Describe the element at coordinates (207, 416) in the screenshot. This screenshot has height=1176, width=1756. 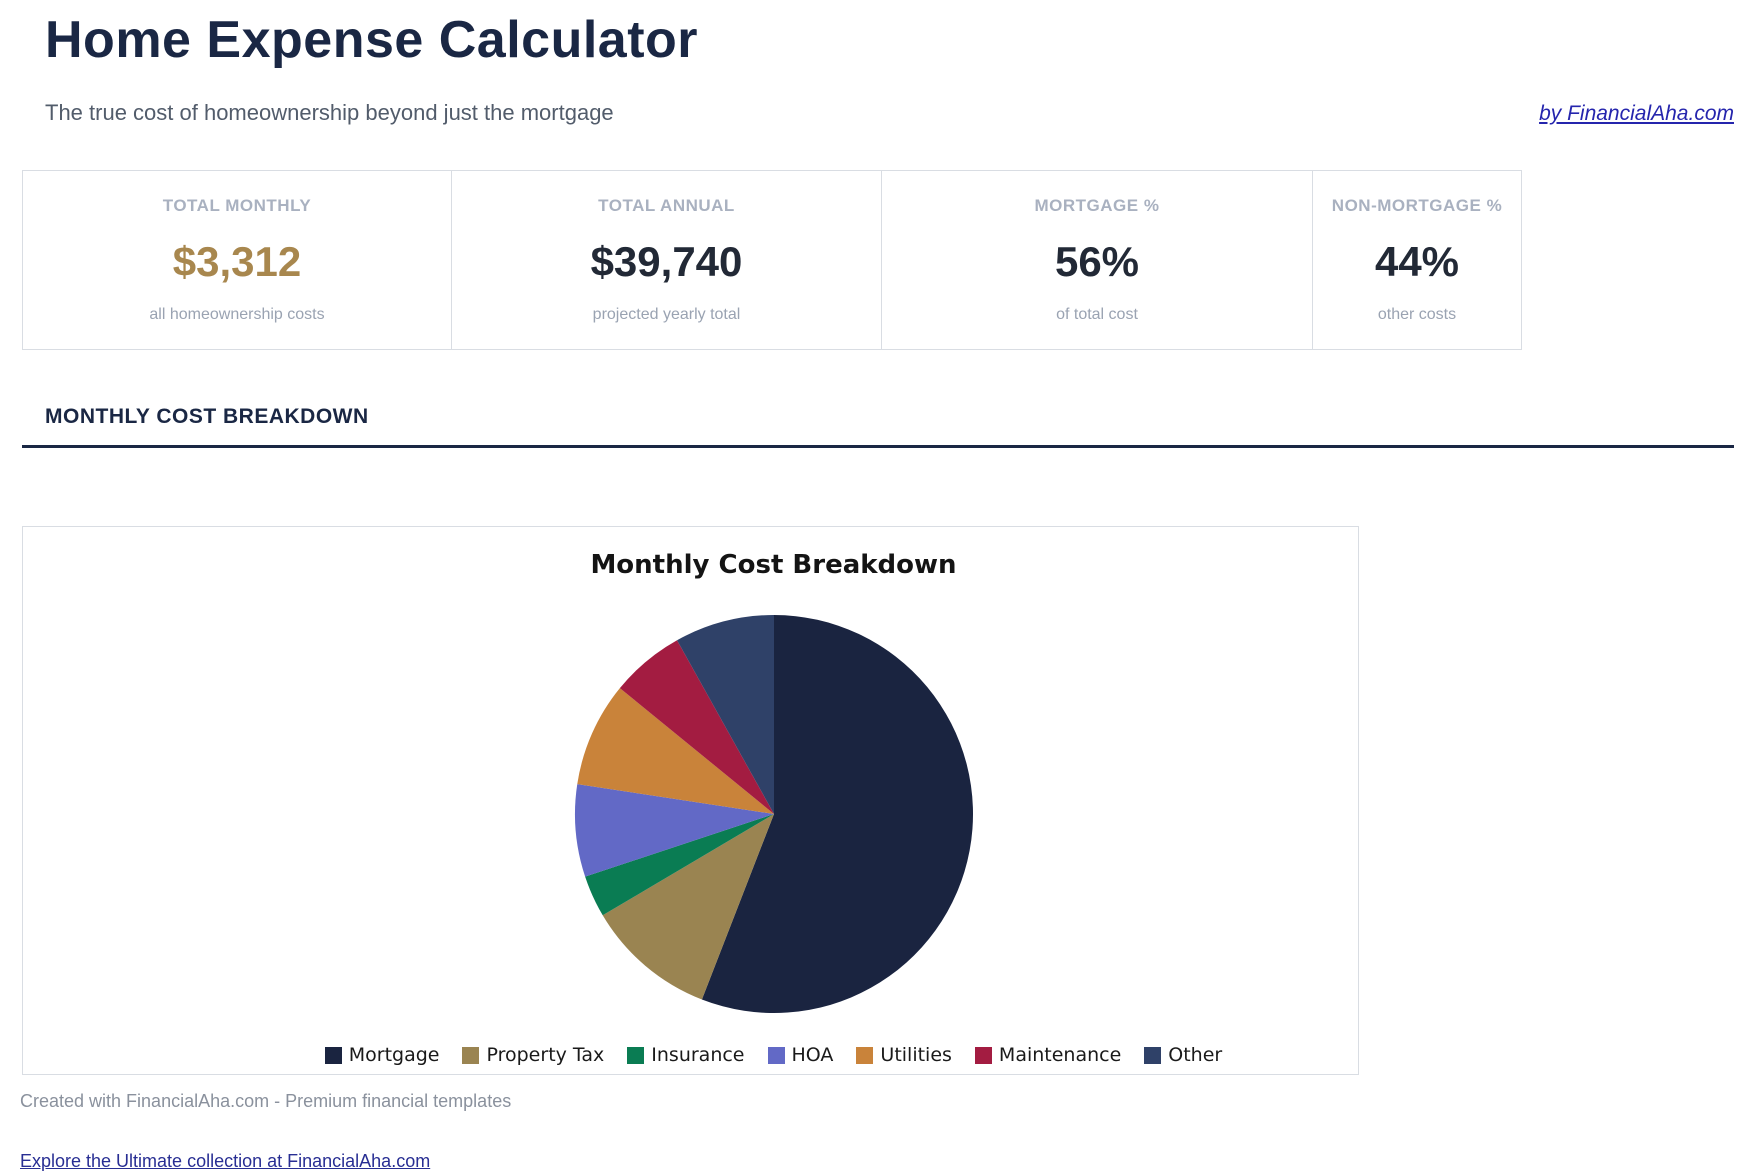
I see `section-heading: MONTHLY COST BREAKDOWN` at that location.